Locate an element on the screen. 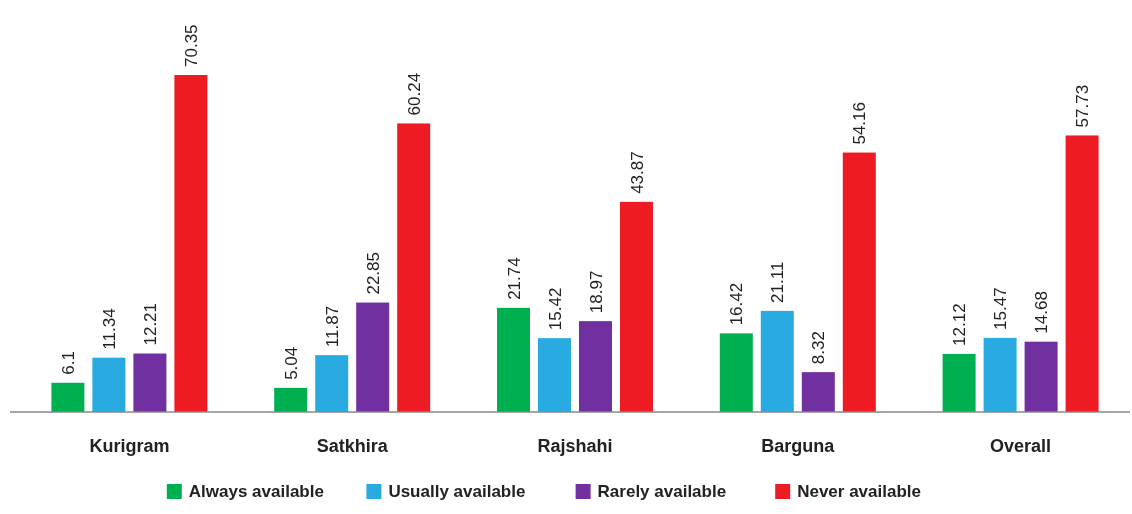 The height and width of the screenshot is (514, 1132). legend-label: Usually available is located at coordinates (457, 491).